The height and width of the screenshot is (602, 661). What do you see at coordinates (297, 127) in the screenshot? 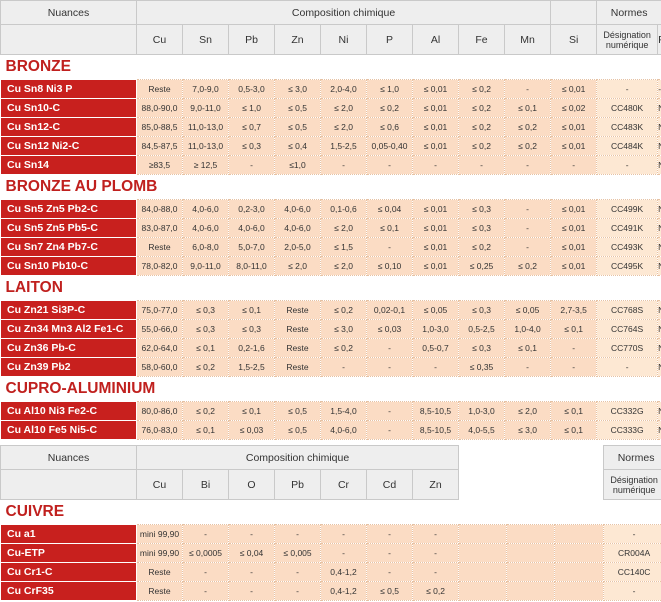
I see `composition-value: ≤ 0,5` at bounding box center [297, 127].